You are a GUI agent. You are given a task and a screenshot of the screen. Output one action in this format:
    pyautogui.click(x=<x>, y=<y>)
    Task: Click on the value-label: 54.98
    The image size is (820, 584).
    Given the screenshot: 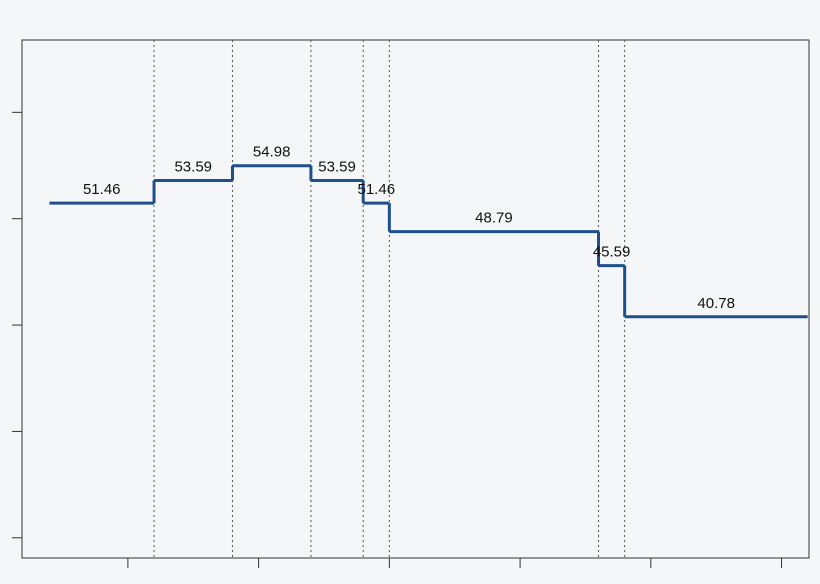 What is the action you would take?
    pyautogui.click(x=272, y=152)
    